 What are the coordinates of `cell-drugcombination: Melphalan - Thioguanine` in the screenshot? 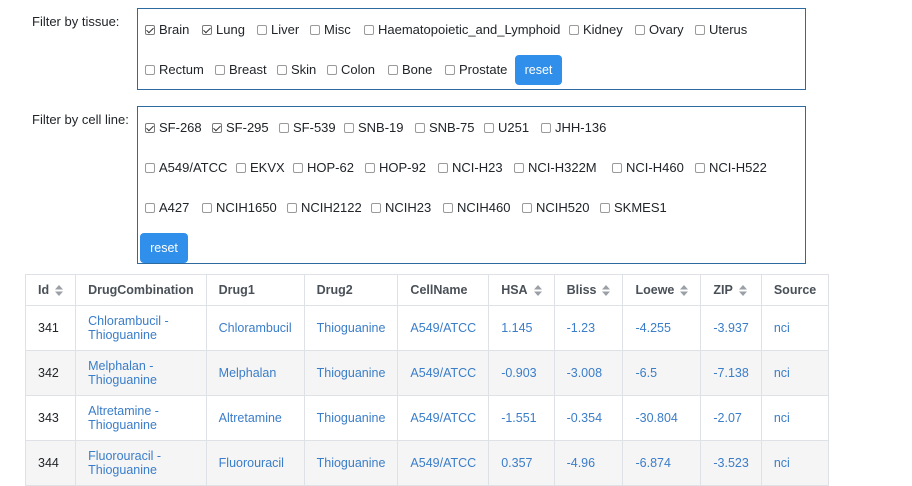 It's located at (141, 373).